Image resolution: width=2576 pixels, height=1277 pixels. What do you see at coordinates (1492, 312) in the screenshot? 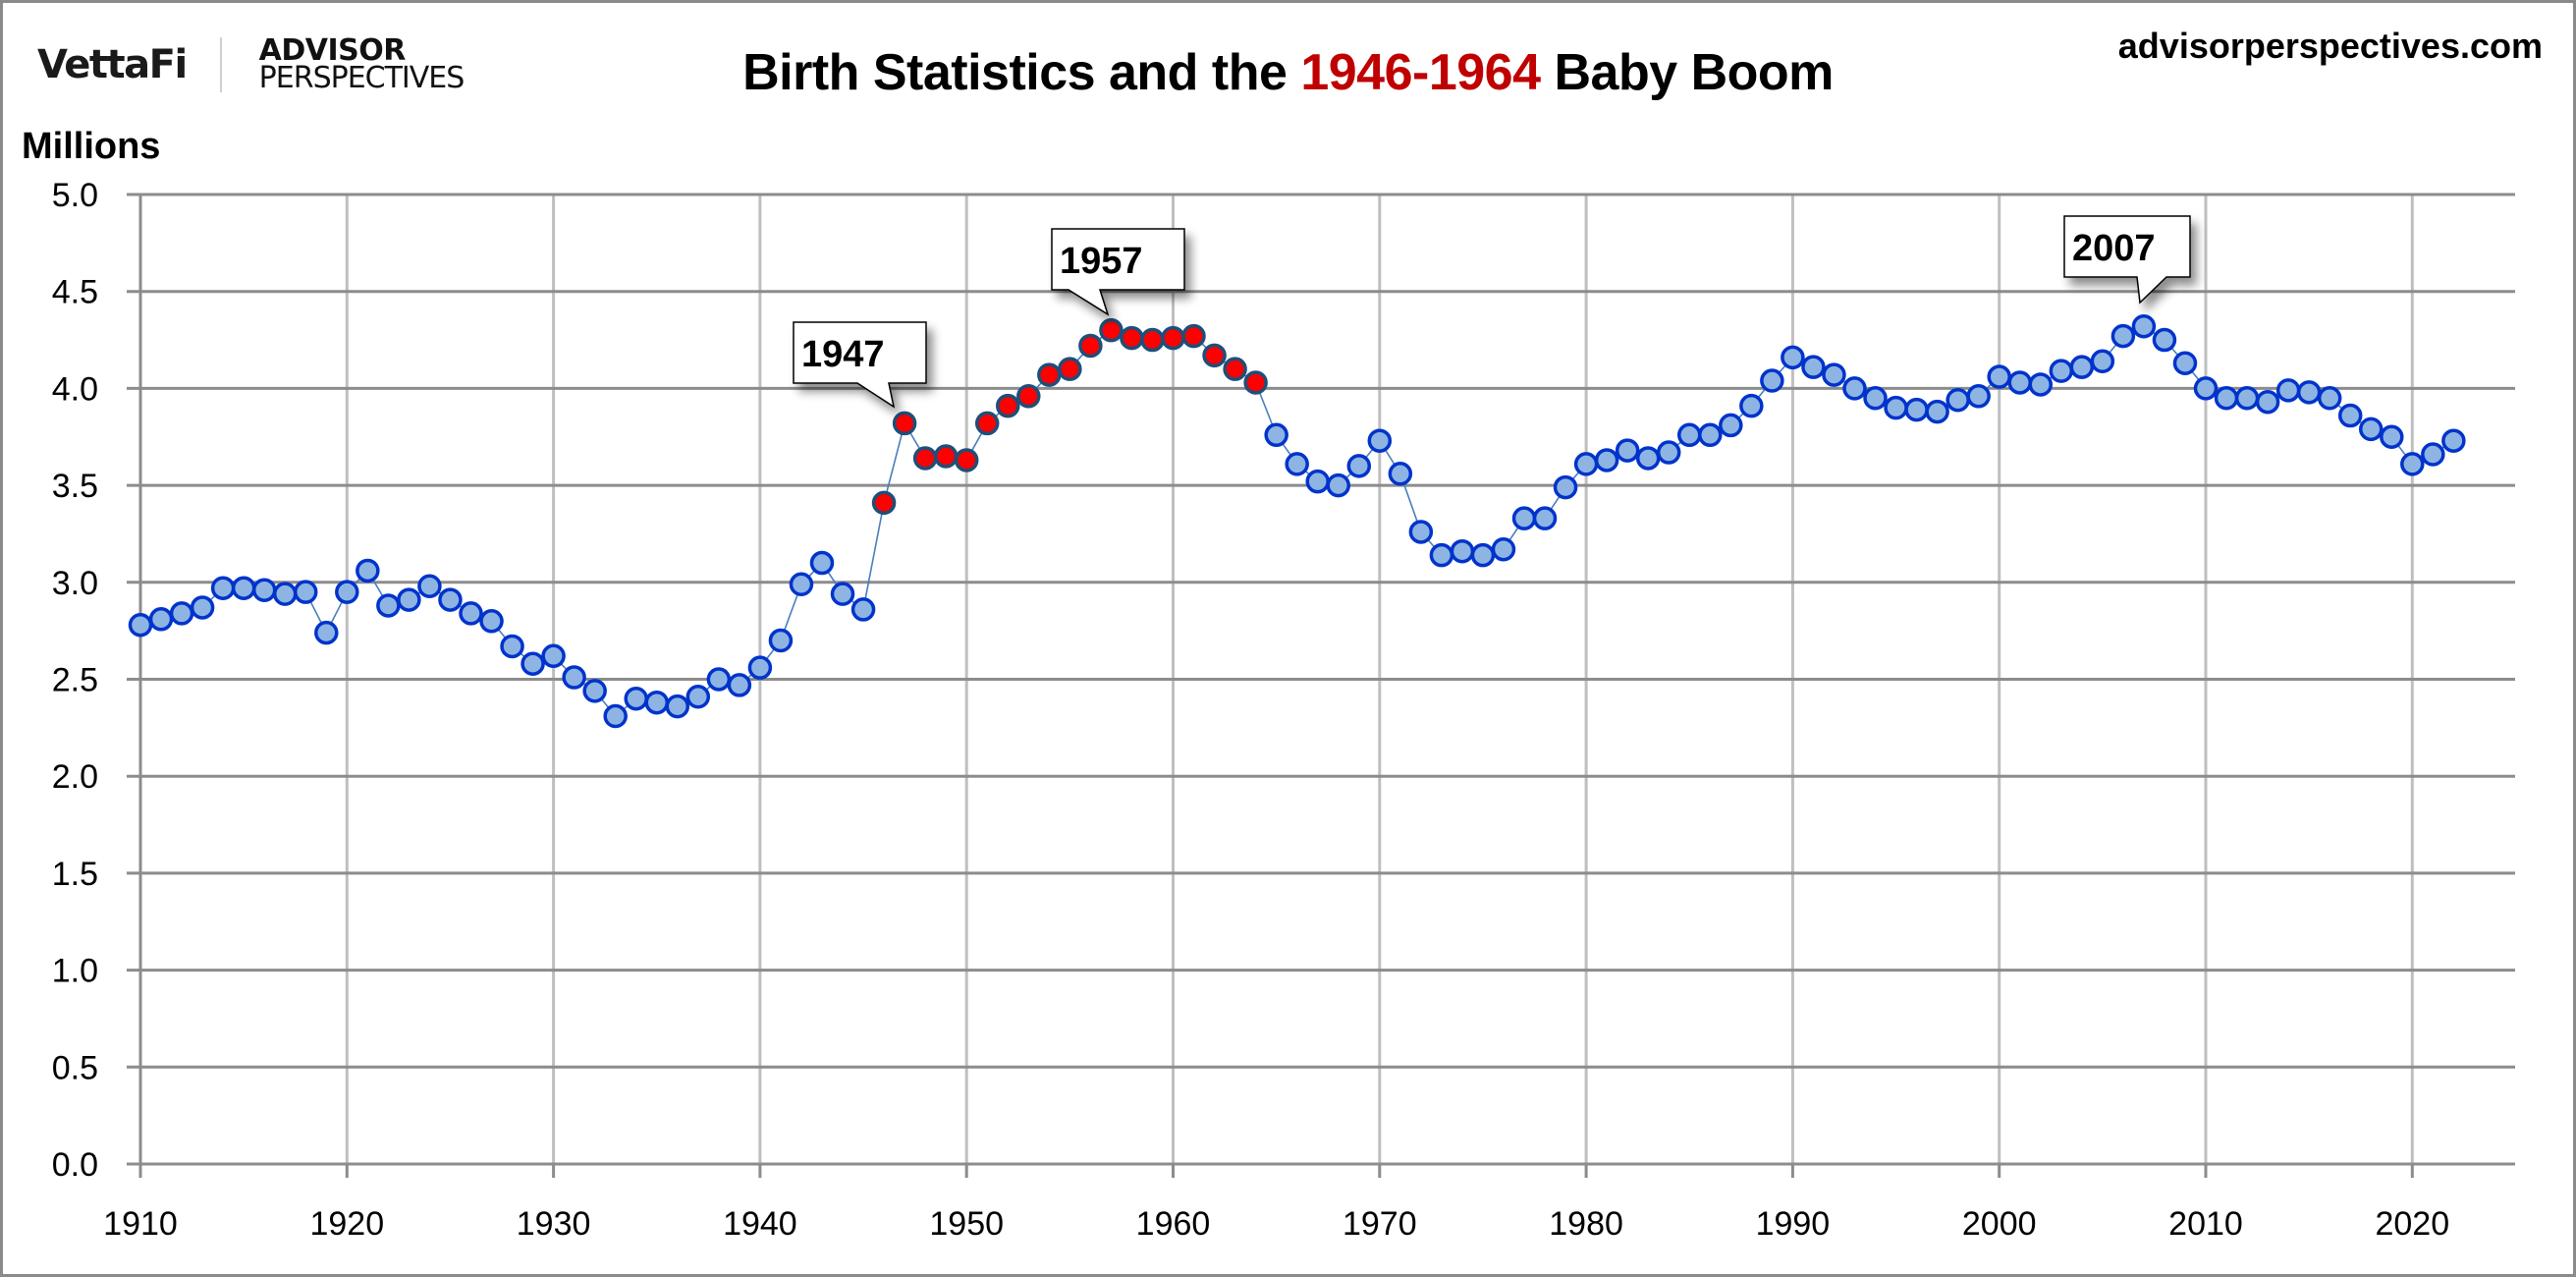
I see `callouts: 1947 1957 2007` at bounding box center [1492, 312].